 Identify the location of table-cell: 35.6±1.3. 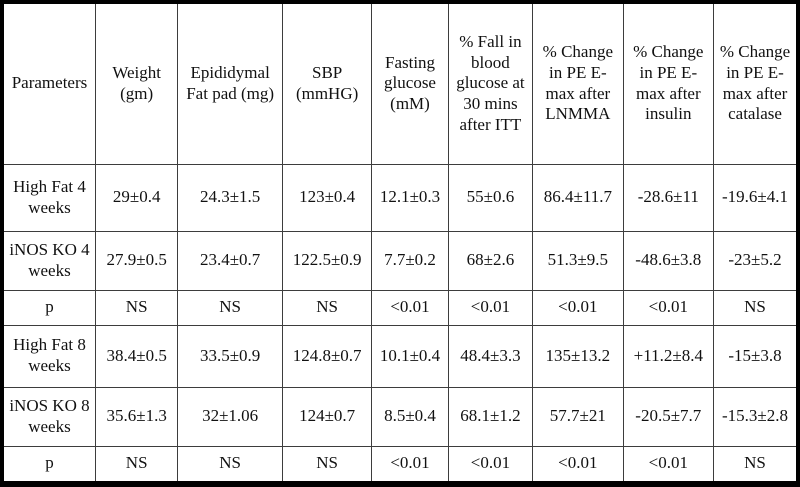
(136, 416).